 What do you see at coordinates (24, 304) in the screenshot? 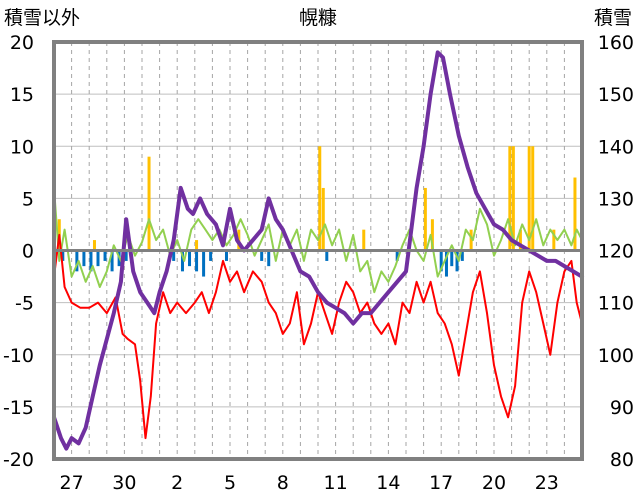
I see `left-tick-label: -5` at bounding box center [24, 304].